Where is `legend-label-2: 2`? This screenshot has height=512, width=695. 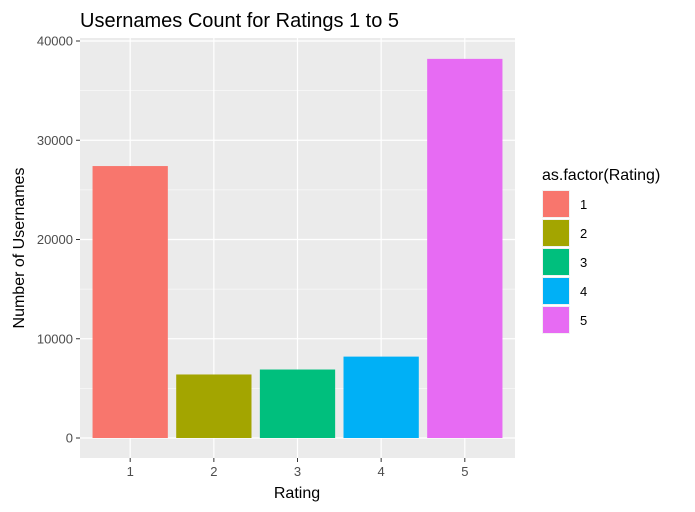 legend-label-2: 2 is located at coordinates (583, 233).